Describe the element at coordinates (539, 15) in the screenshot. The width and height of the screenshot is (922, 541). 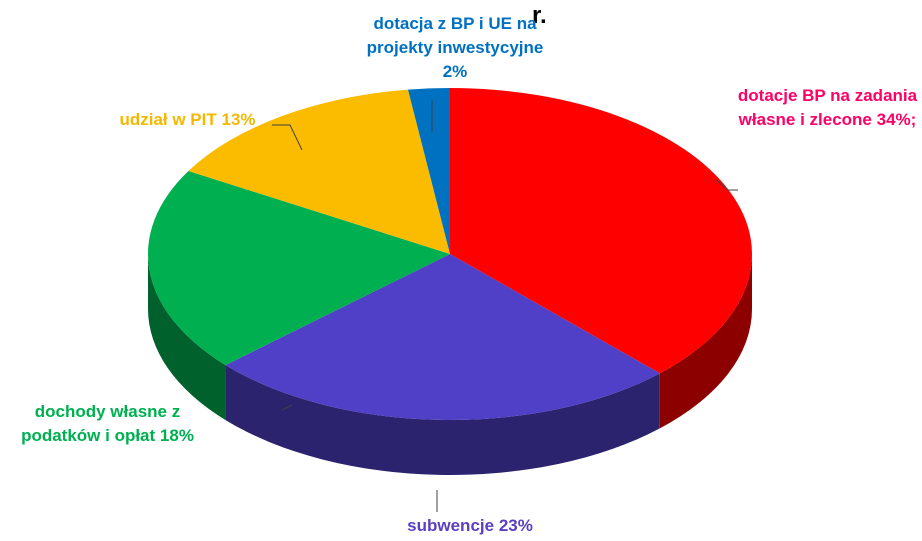
I see `chart-title: r.` at that location.